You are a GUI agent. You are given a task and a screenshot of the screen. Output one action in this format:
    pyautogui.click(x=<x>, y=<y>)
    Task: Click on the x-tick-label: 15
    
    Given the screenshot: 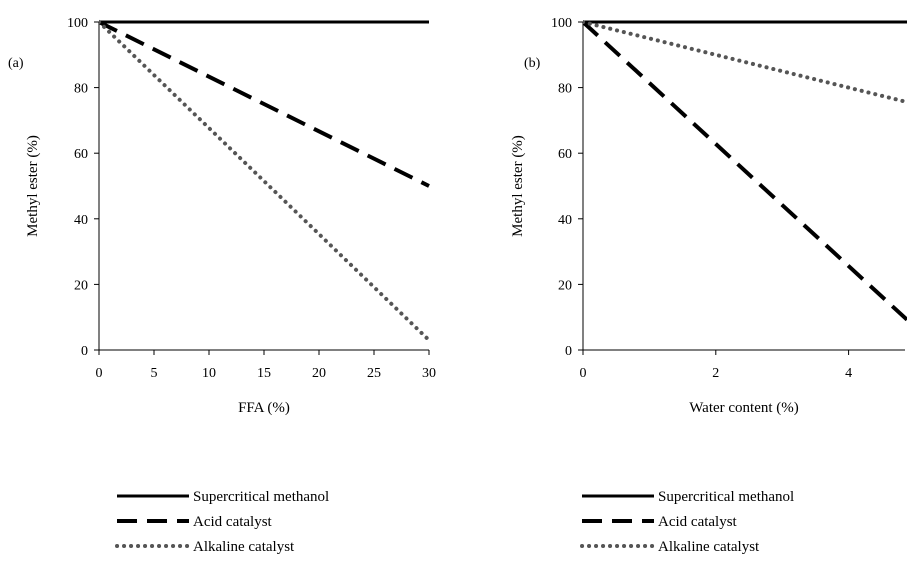 What is the action you would take?
    pyautogui.click(x=264, y=373)
    